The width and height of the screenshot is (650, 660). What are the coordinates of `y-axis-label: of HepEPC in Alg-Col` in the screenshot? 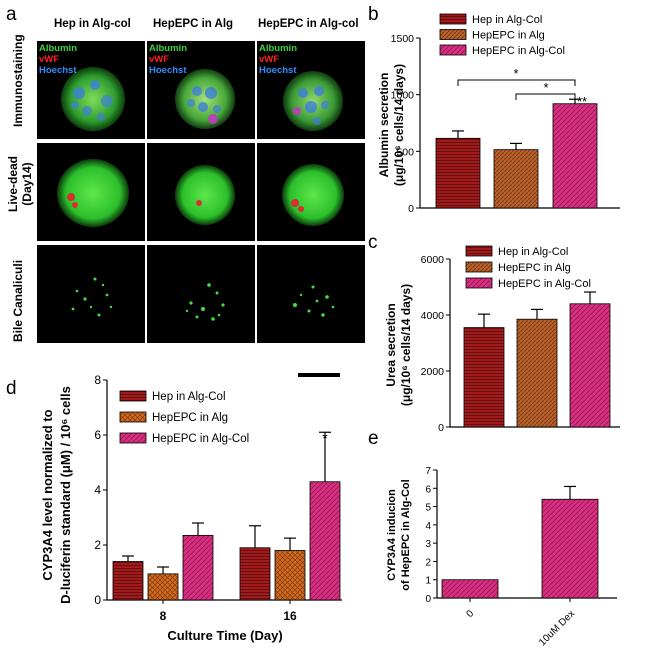 It's located at (406, 534).